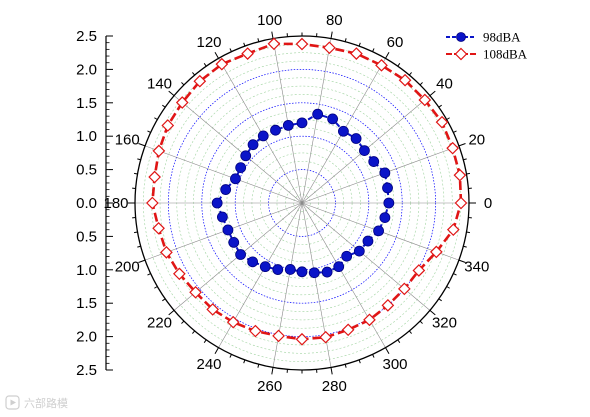 Image resolution: width=590 pixels, height=417 pixels. Describe the element at coordinates (86, 203) in the screenshot. I see `radial-tick-label: 0.0` at that location.